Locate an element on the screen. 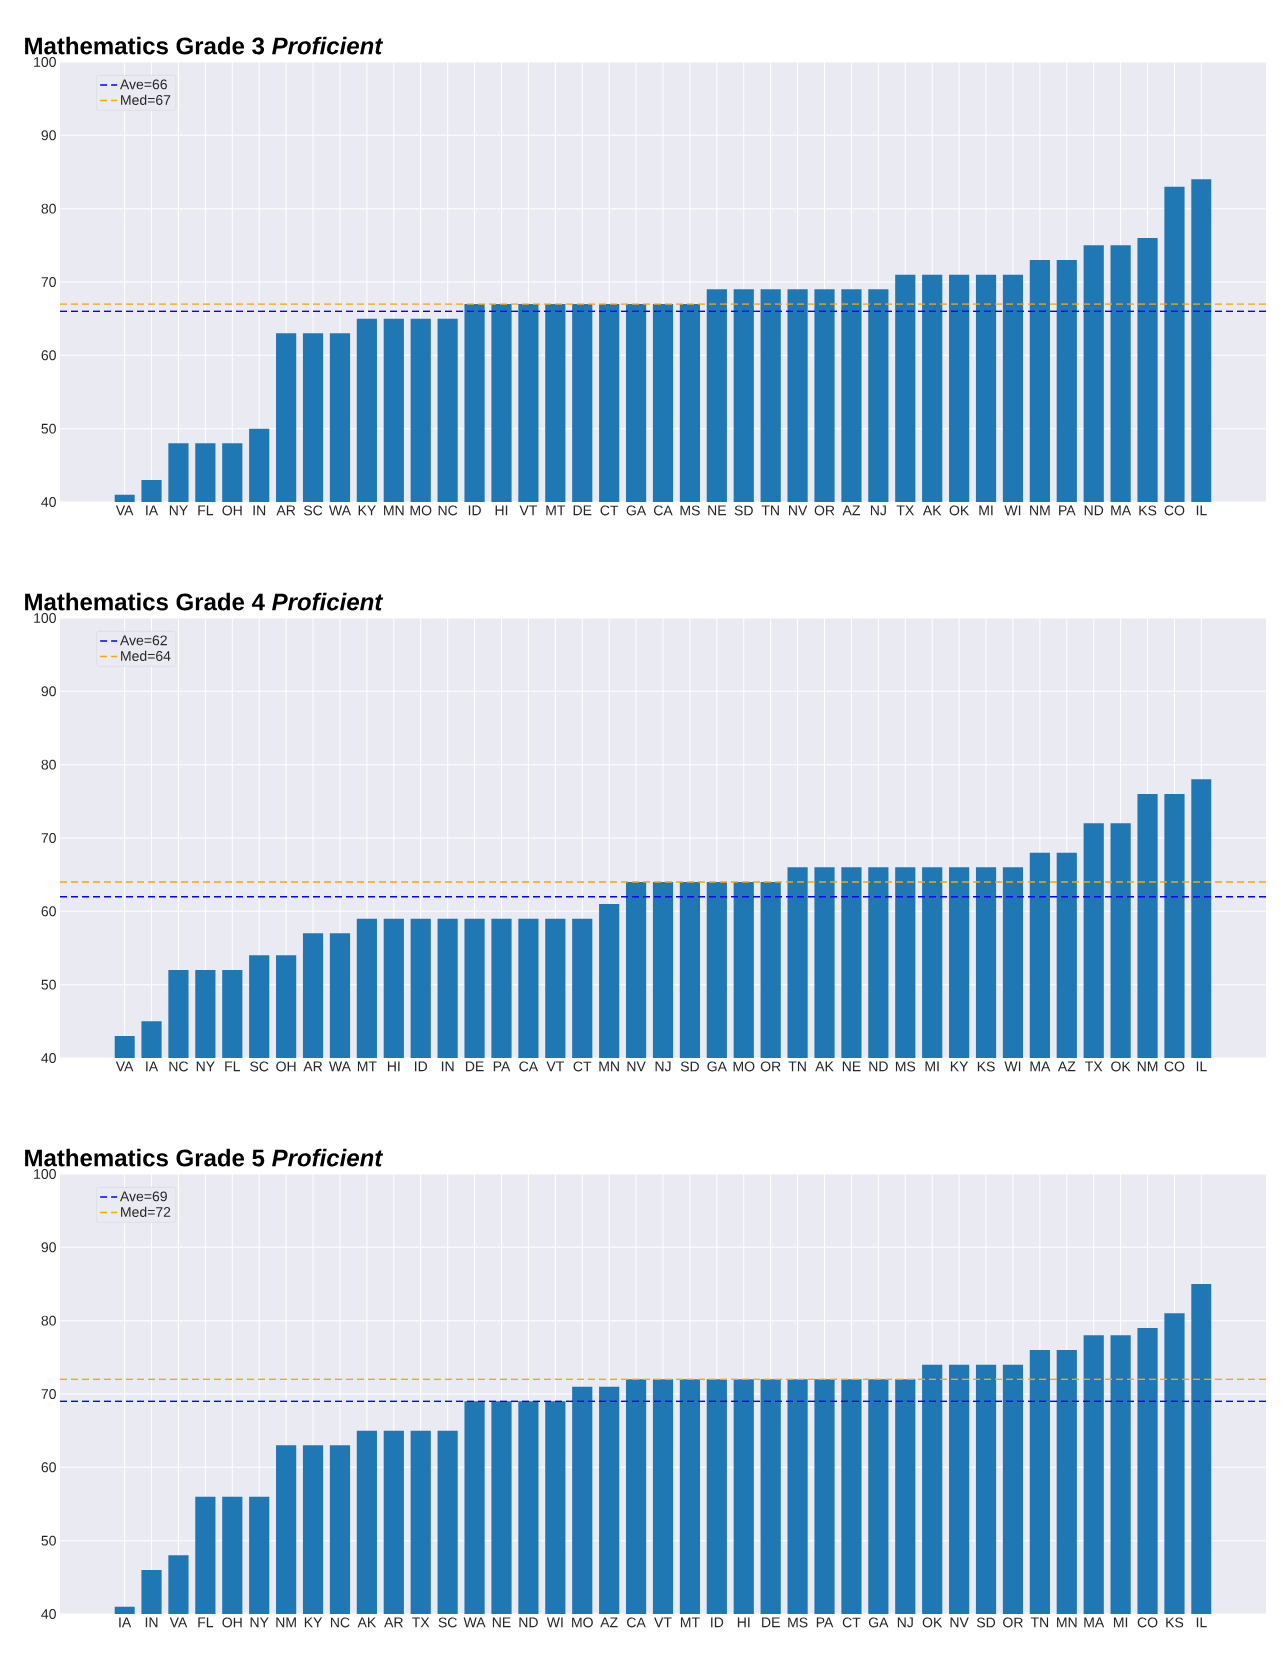  x-tick-label: OH is located at coordinates (232, 510).